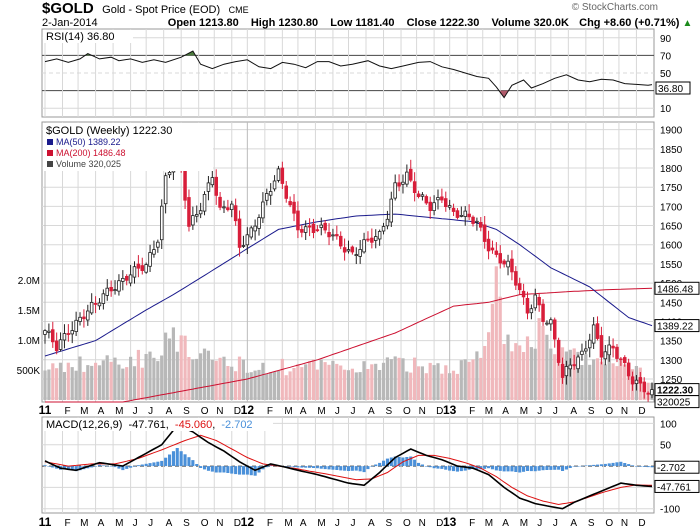  I want to click on macd-hist-tag: -2.702, so click(671, 468).